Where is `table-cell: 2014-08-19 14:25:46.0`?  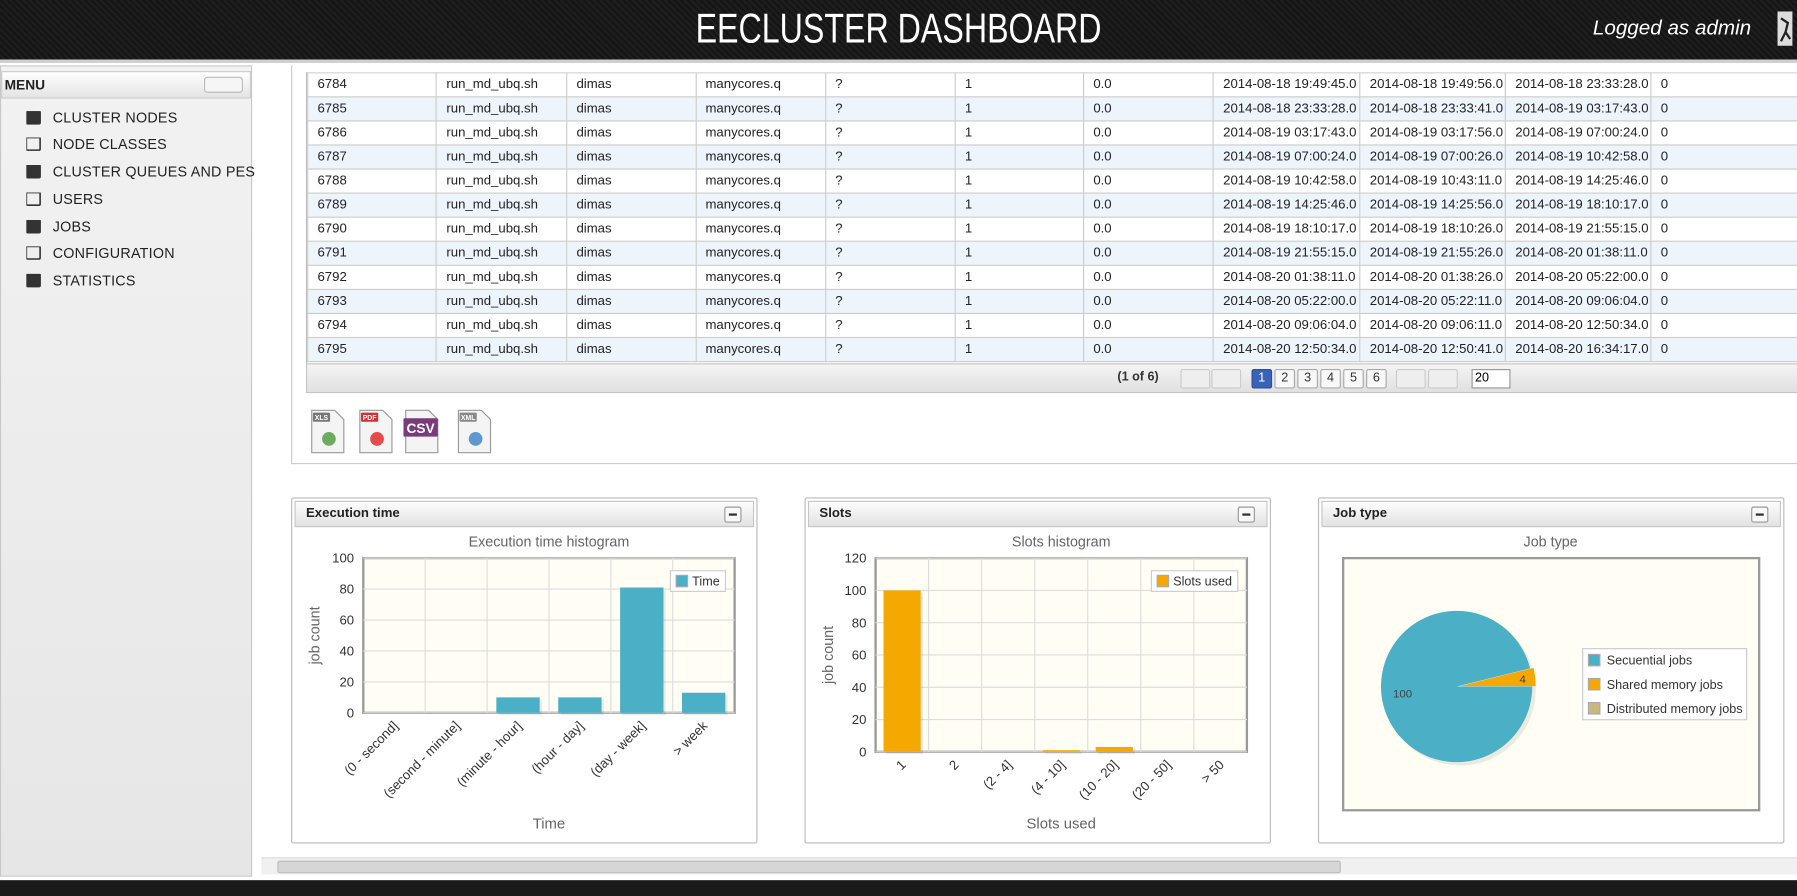 table-cell: 2014-08-19 14:25:46.0 is located at coordinates (1286, 205).